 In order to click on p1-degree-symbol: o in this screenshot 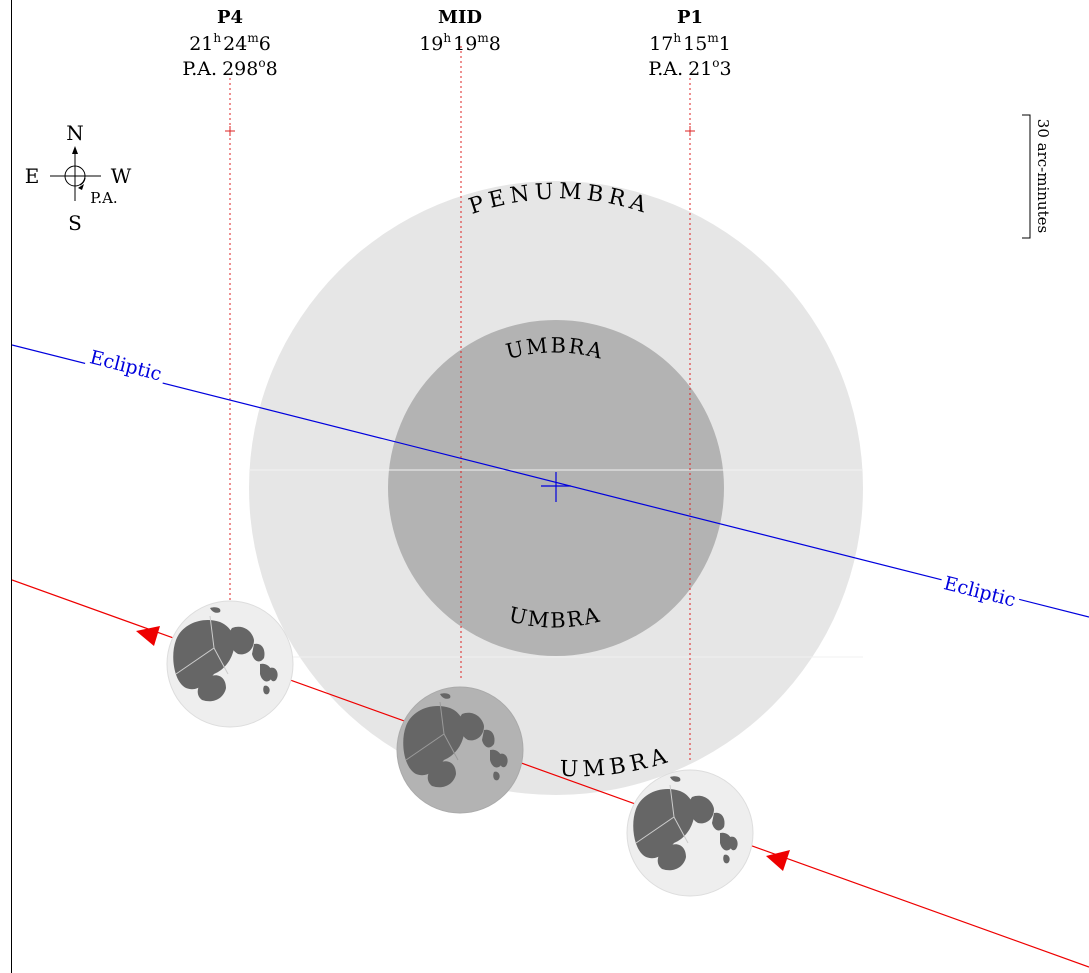, I will do `click(715, 63)`.